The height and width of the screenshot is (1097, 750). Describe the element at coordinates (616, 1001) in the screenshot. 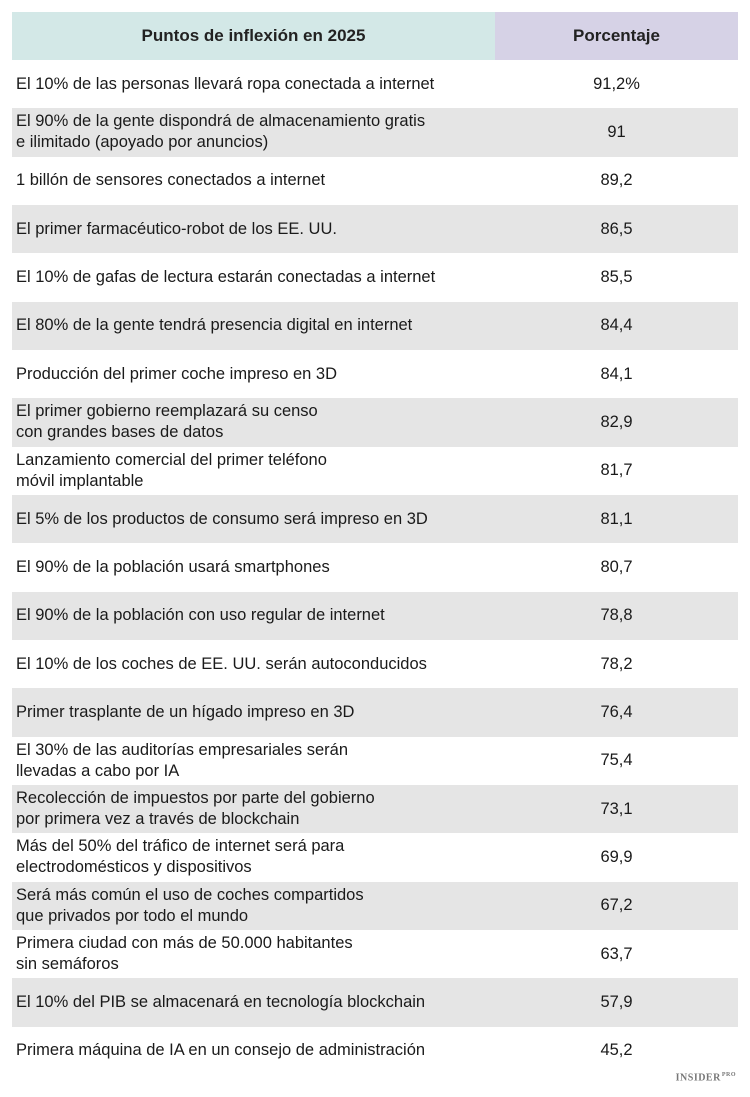

I see `row-value: 57,9` at that location.